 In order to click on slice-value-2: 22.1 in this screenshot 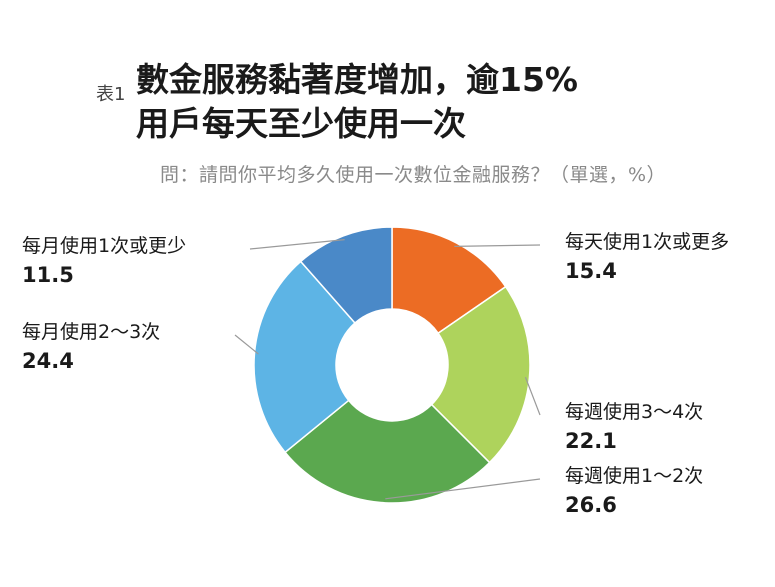, I will do `click(591, 441)`.